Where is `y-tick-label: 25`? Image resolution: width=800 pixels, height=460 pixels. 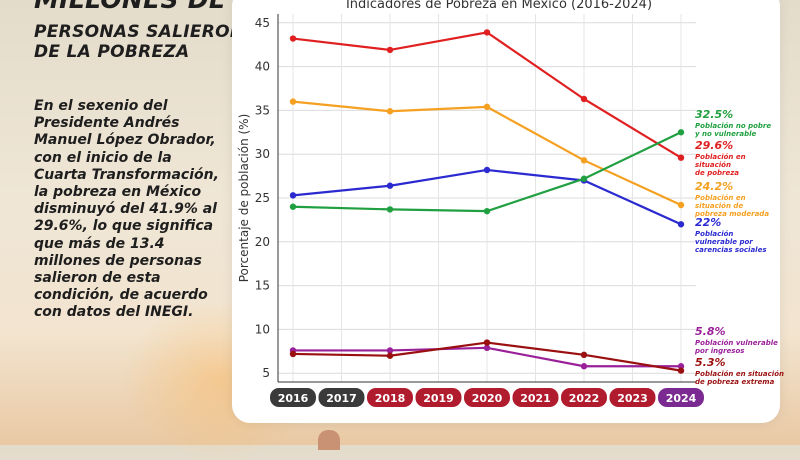 y-tick-label: 25 is located at coordinates (262, 198).